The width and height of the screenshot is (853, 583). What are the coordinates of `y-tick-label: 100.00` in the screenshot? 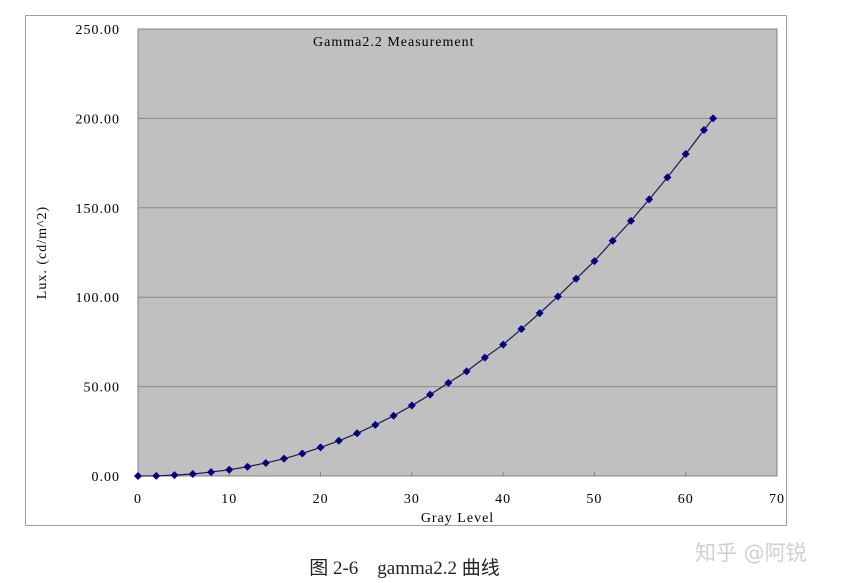 It's located at (98, 298).